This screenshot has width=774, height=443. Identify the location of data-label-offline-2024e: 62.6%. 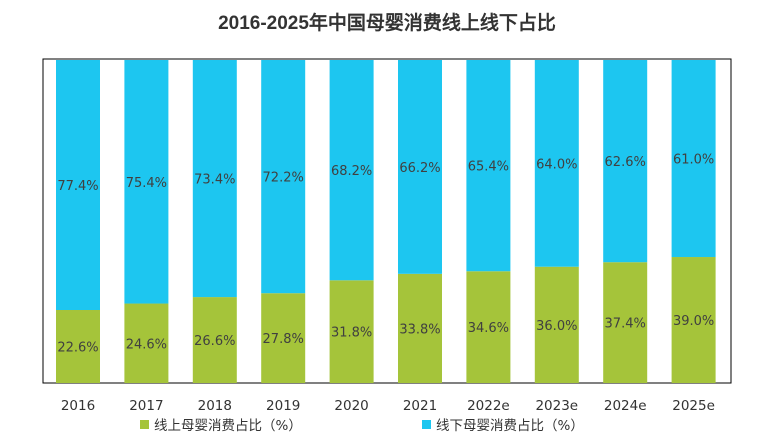
(625, 162).